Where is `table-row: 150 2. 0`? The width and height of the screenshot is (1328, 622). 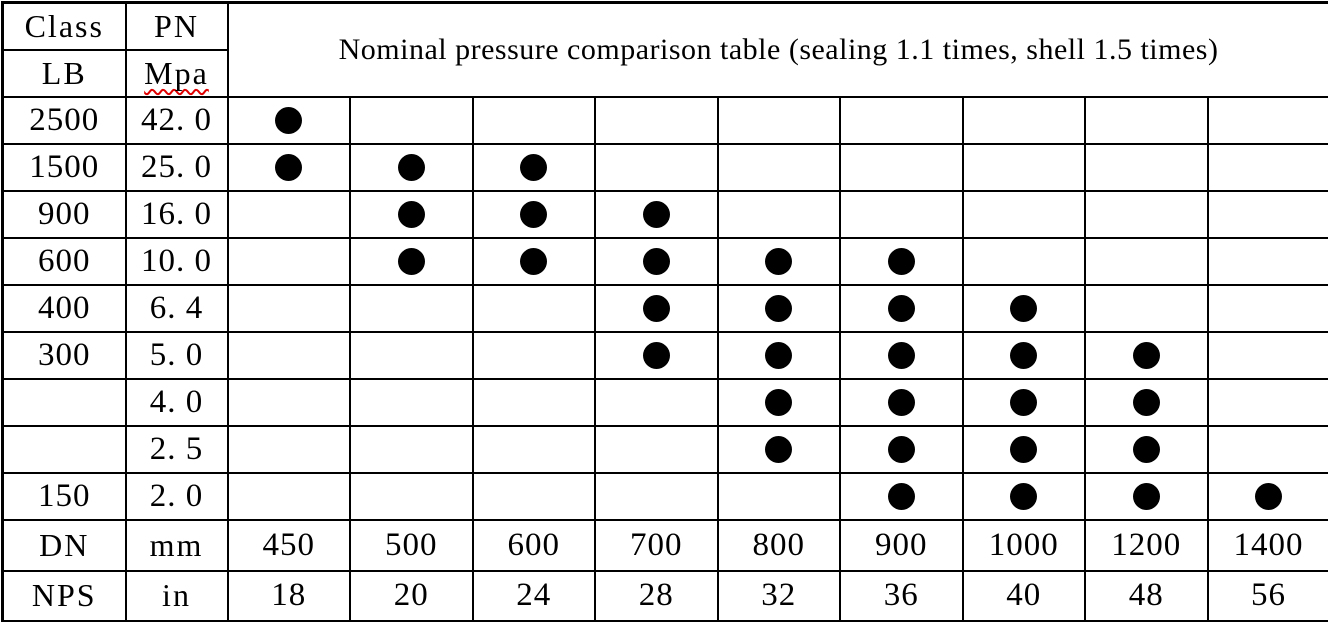 table-row: 150 2. 0 is located at coordinates (664, 496).